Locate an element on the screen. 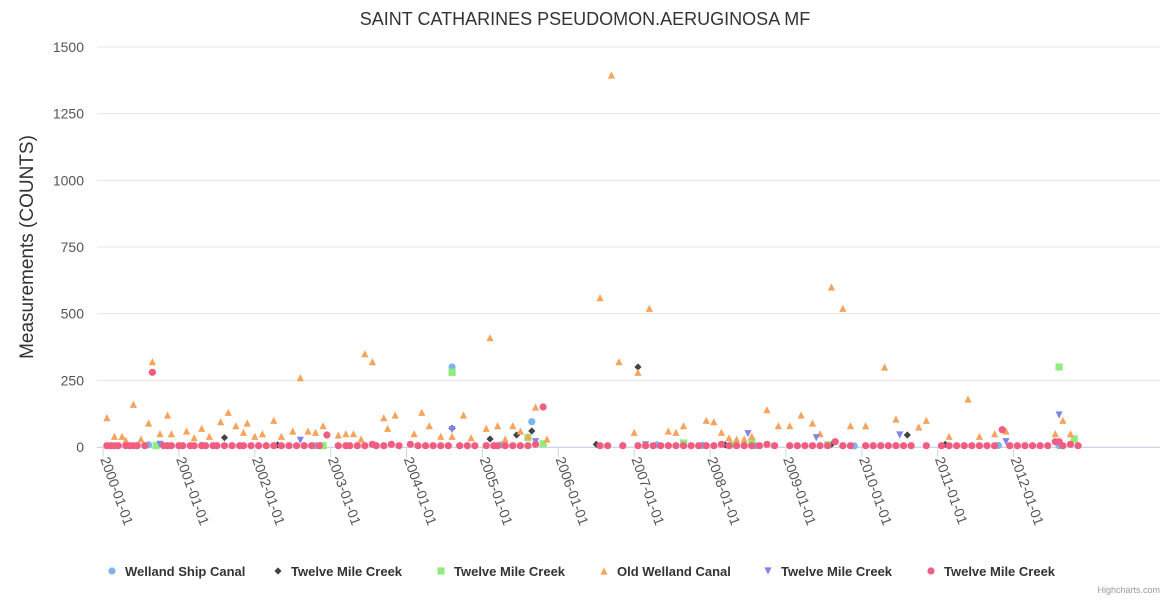  legend-item: Old Welland Canal is located at coordinates (665, 571).